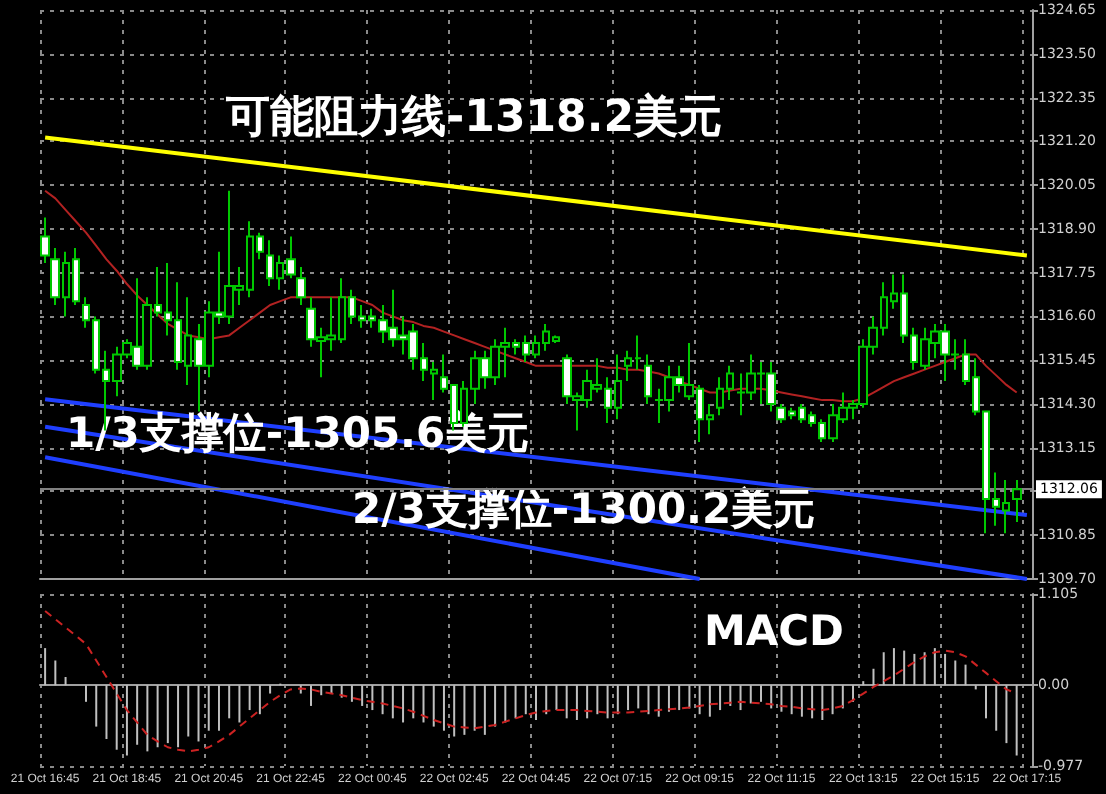 The width and height of the screenshot is (1106, 794). Describe the element at coordinates (774, 631) in the screenshot. I see `annotation: MACD` at that location.